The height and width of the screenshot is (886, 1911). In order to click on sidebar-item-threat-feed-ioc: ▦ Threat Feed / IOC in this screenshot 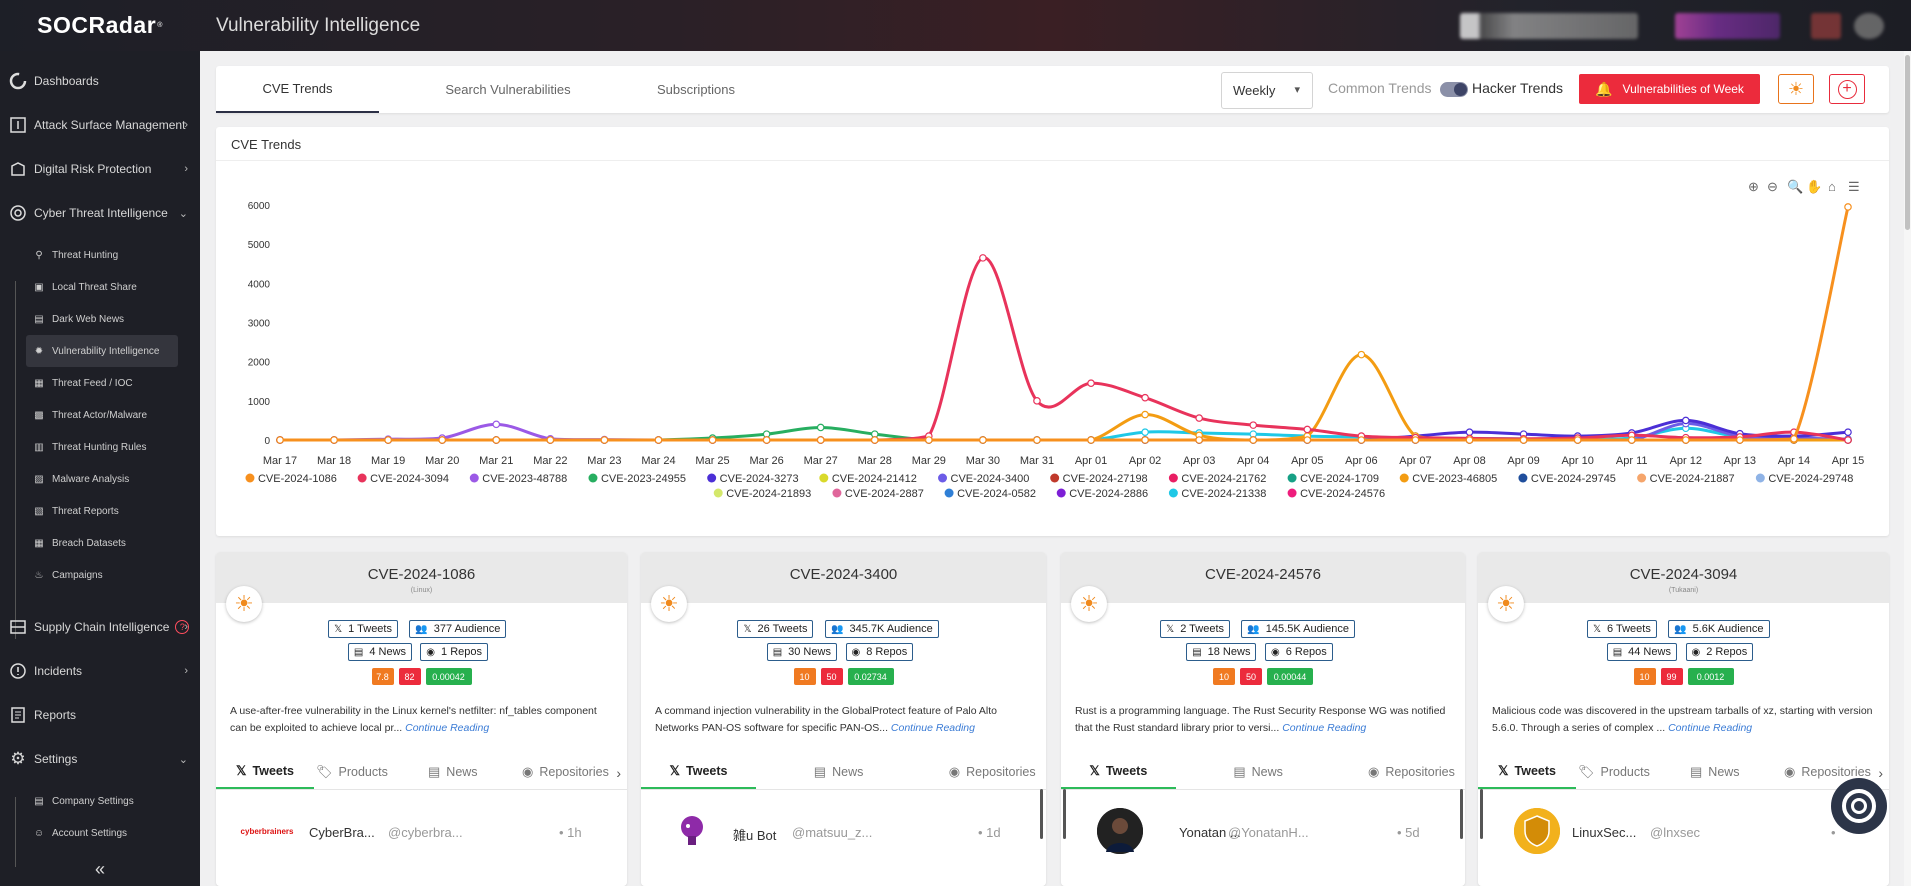, I will do `click(100, 383)`.